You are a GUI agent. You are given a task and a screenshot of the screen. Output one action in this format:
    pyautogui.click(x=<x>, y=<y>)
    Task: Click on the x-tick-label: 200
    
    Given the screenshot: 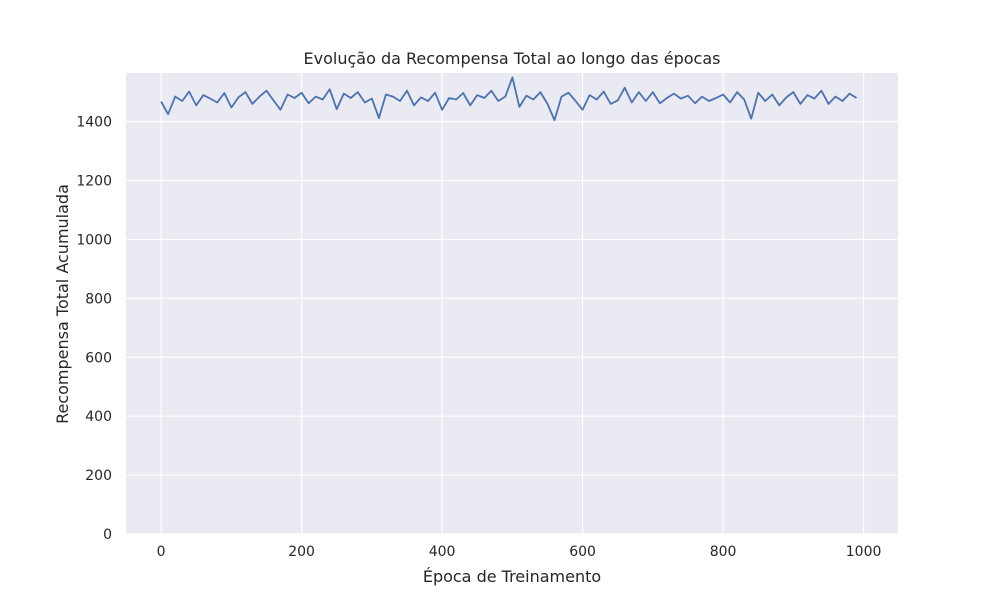 What is the action you would take?
    pyautogui.click(x=301, y=552)
    